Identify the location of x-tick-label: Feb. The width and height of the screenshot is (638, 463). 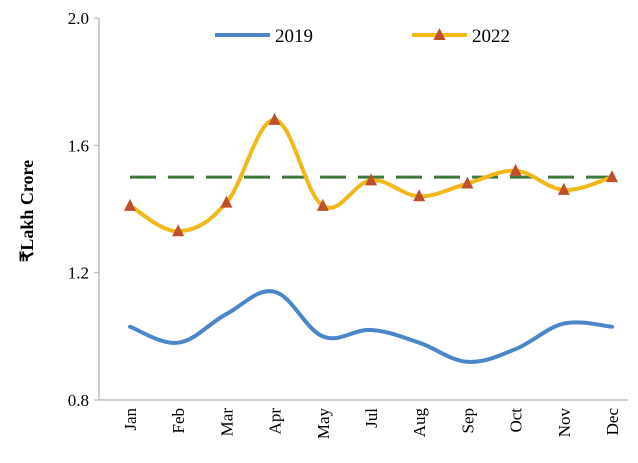
(178, 421).